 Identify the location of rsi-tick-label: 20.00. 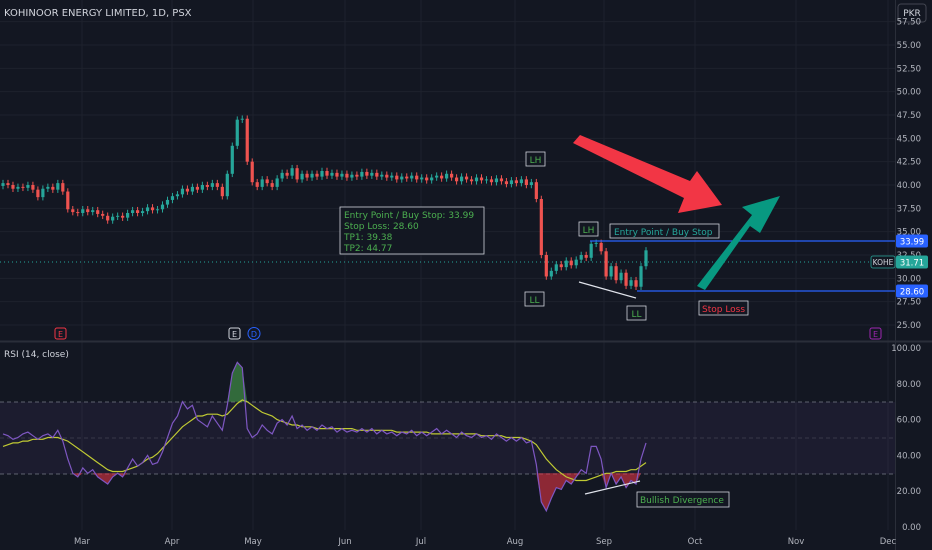
(909, 492).